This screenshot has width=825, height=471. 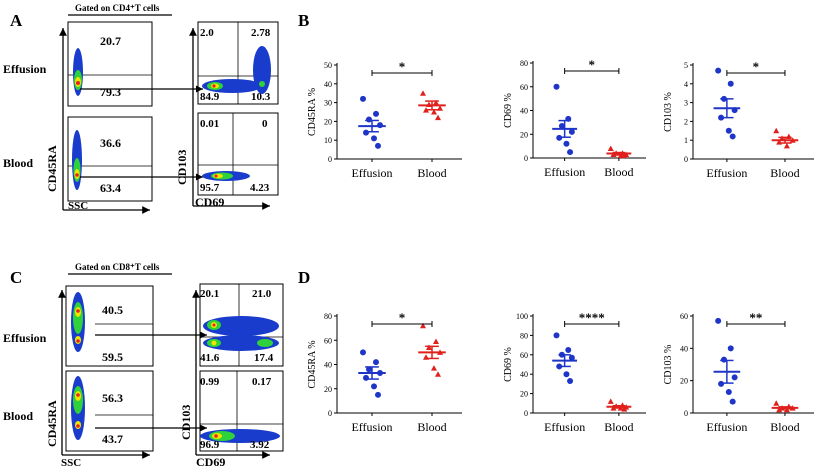 What do you see at coordinates (110, 188) in the screenshot?
I see `gate-pct-a-blood-bottom: 63.4` at bounding box center [110, 188].